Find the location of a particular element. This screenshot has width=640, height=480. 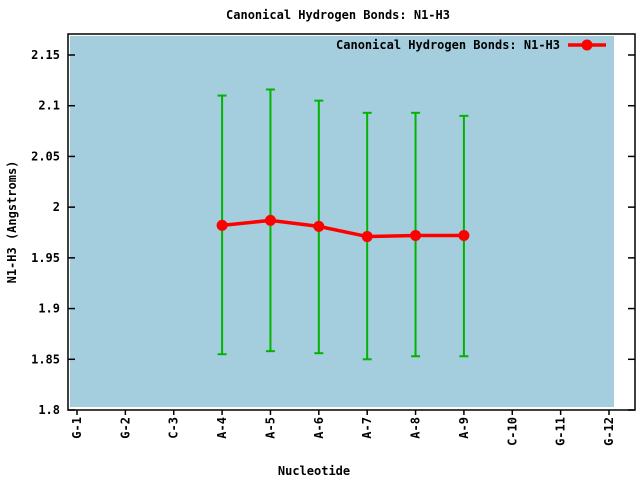

legend-marker is located at coordinates (587, 45).